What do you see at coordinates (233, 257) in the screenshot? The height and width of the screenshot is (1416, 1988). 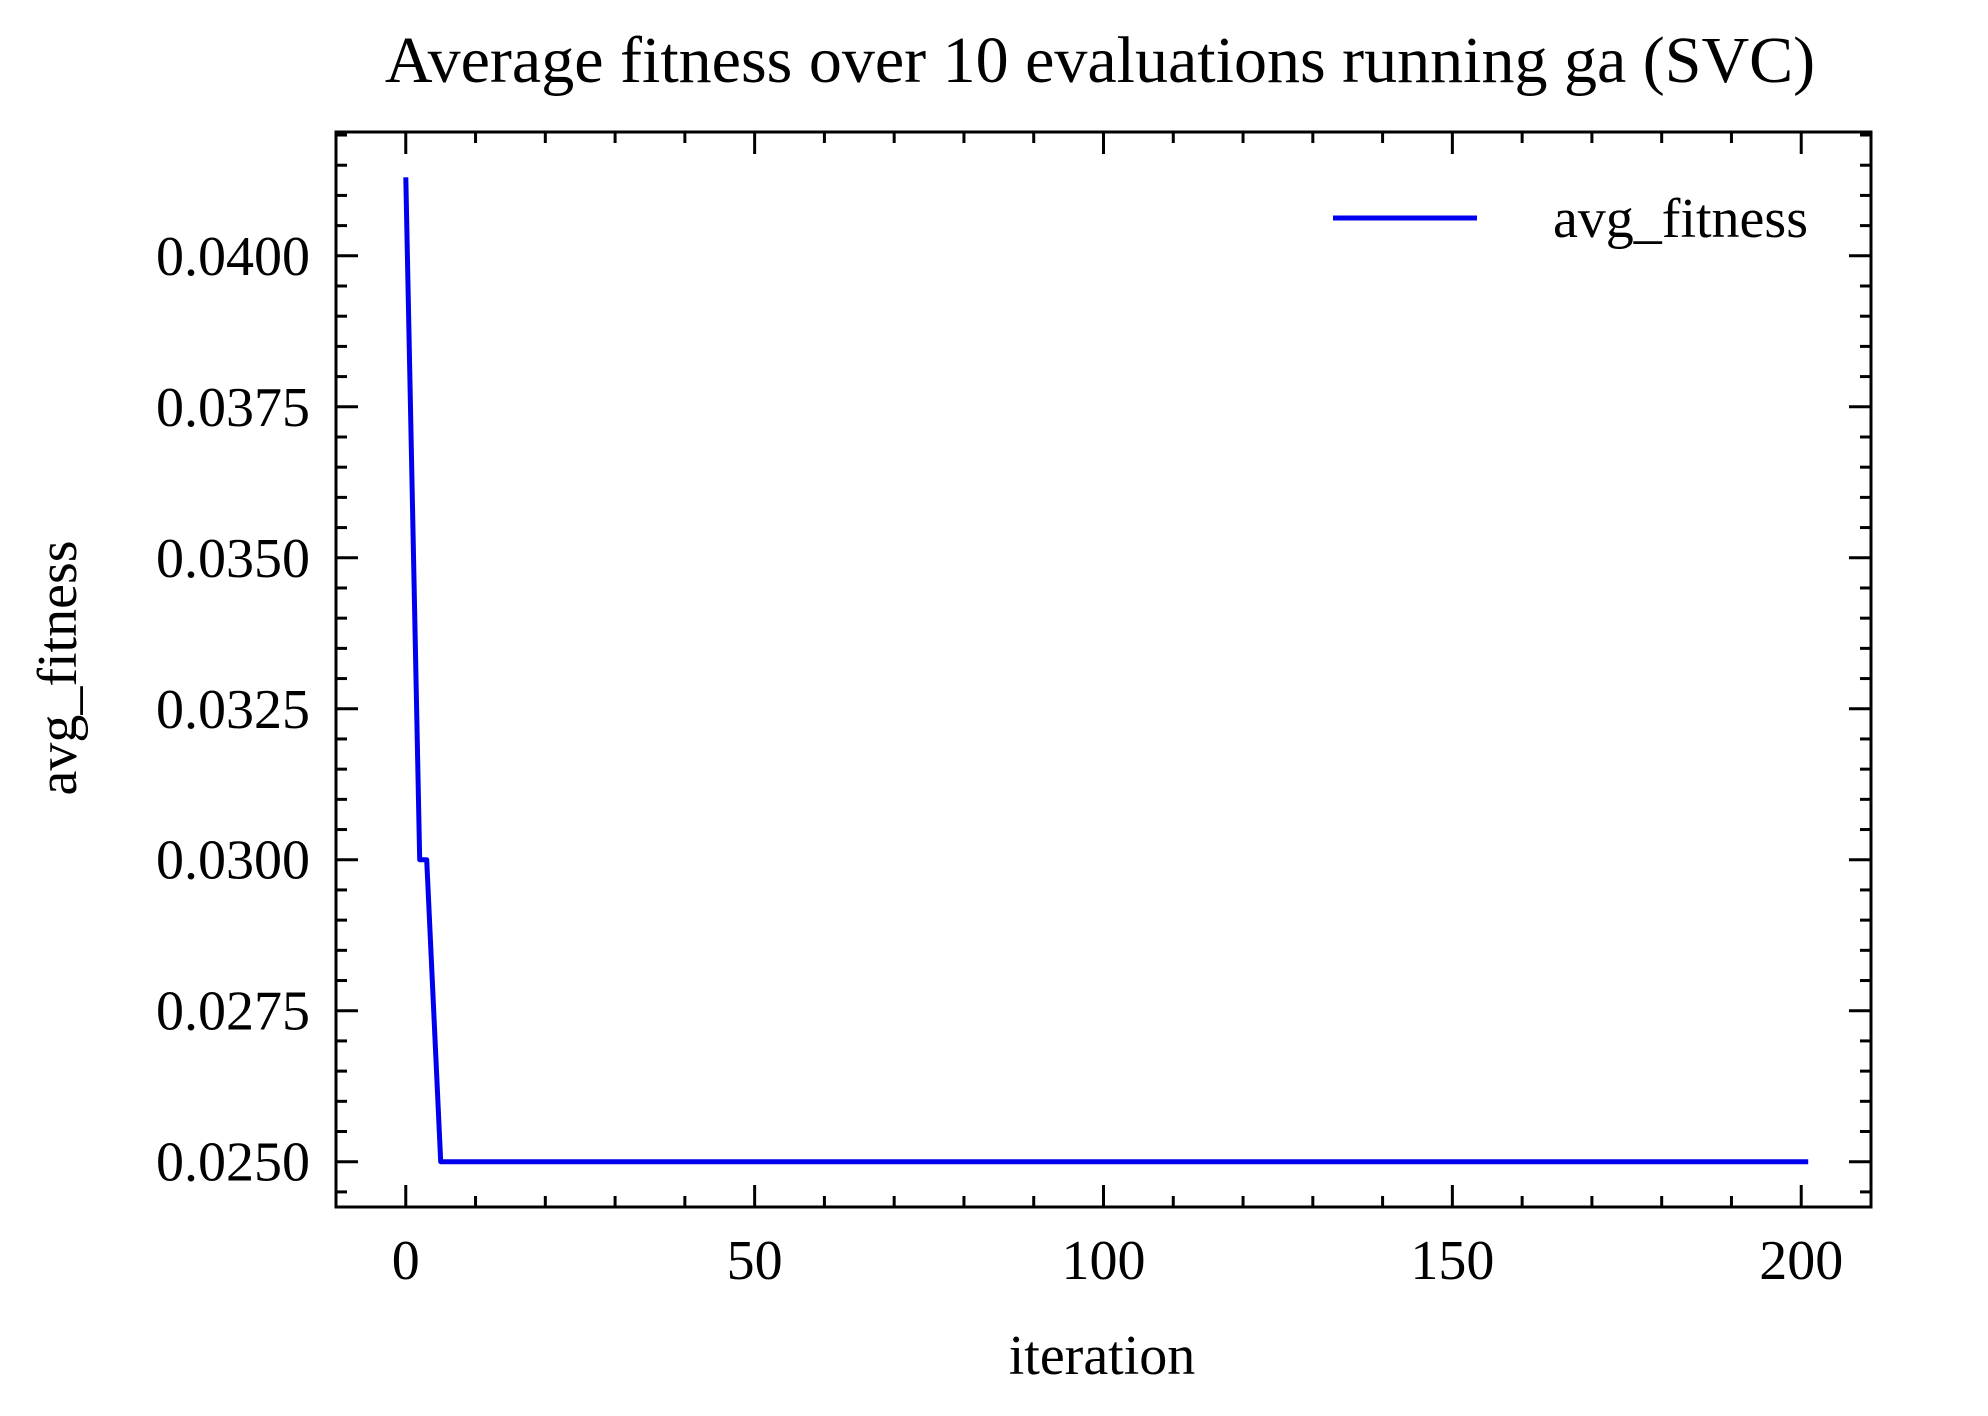 I see `y-tick-label: 0.0400` at bounding box center [233, 257].